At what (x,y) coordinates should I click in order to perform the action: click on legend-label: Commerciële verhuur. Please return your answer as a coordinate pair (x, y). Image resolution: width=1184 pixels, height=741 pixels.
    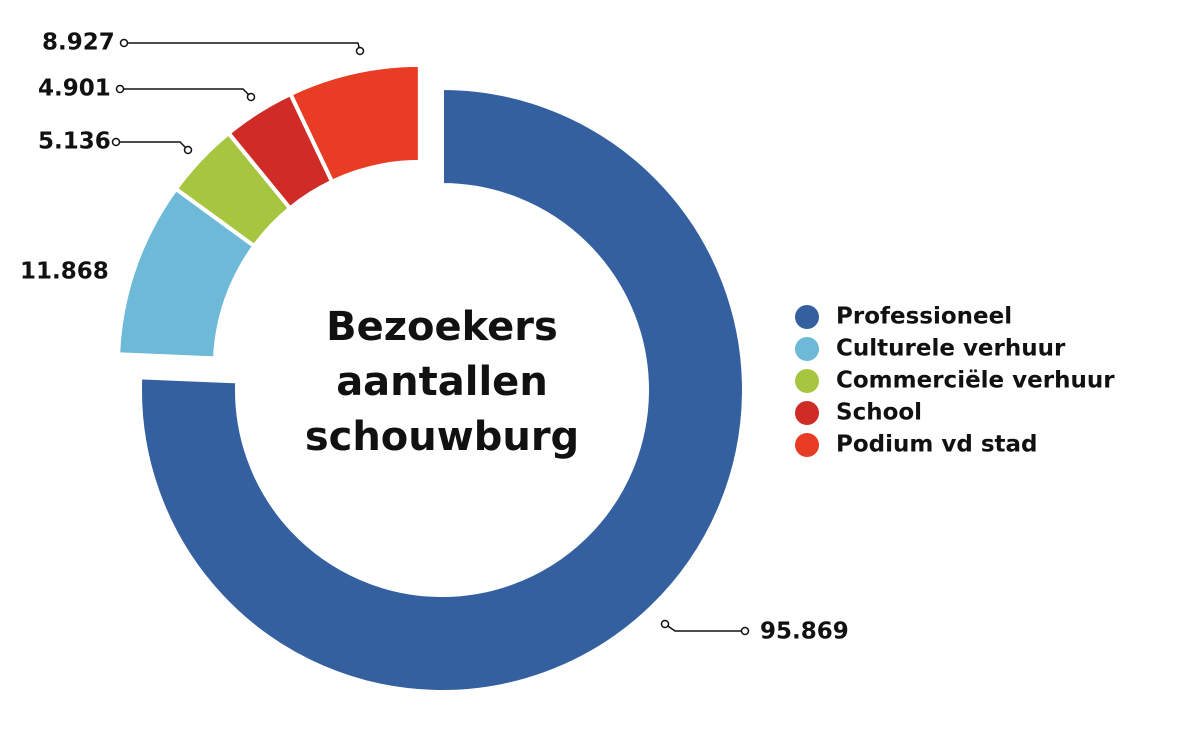
    Looking at the image, I should click on (975, 381).